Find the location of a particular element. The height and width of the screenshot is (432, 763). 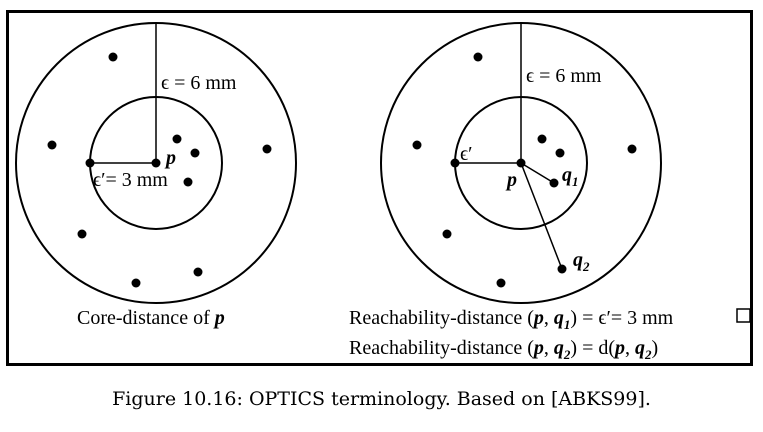

rd2-p2: p is located at coordinates (619, 348).